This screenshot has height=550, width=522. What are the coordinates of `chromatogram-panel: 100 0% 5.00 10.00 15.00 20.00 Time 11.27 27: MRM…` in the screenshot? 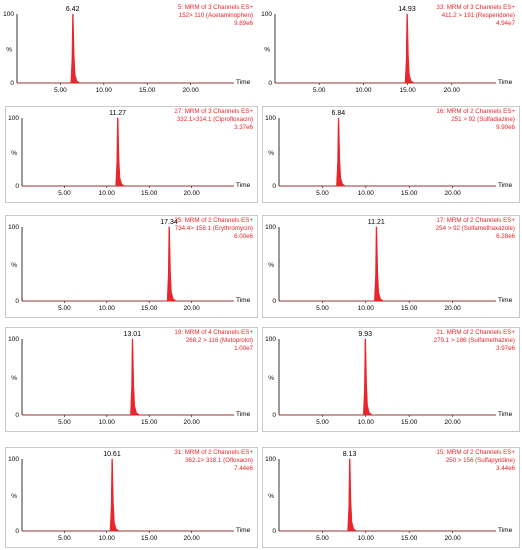 It's located at (131, 154).